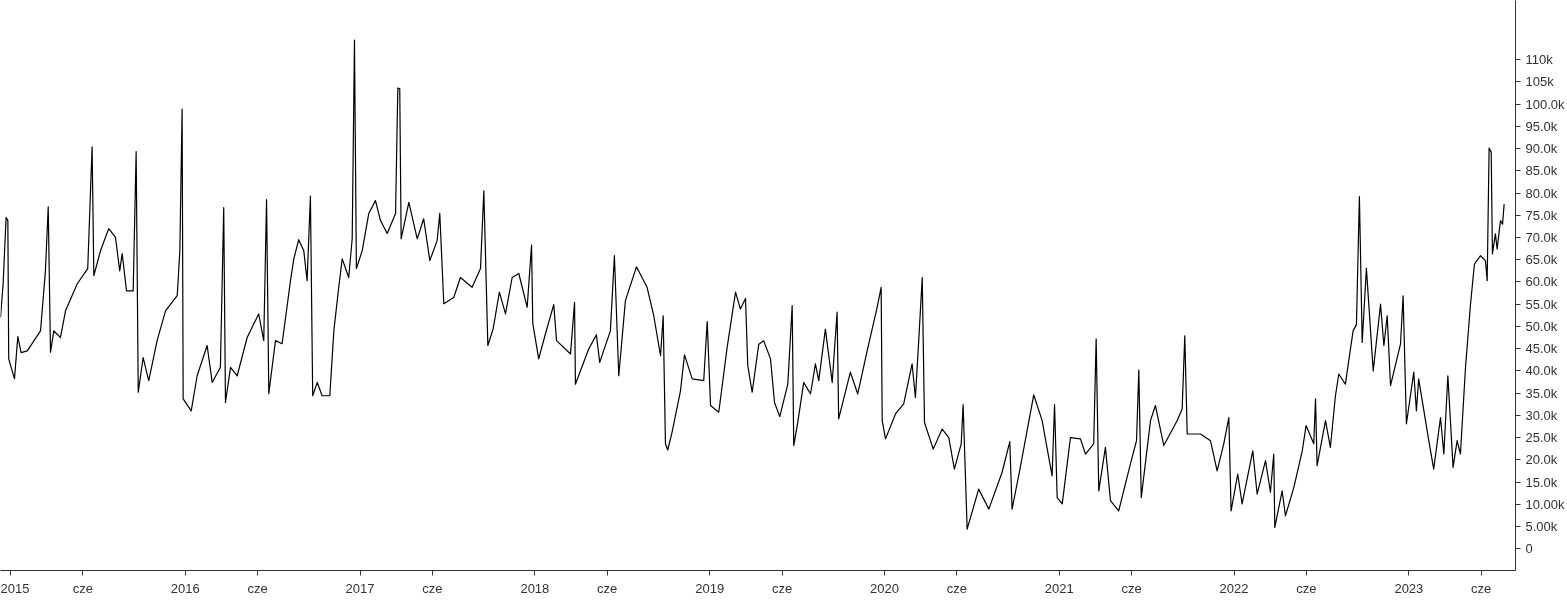  What do you see at coordinates (1541, 438) in the screenshot?
I see `y-tick-label: 25.0k` at bounding box center [1541, 438].